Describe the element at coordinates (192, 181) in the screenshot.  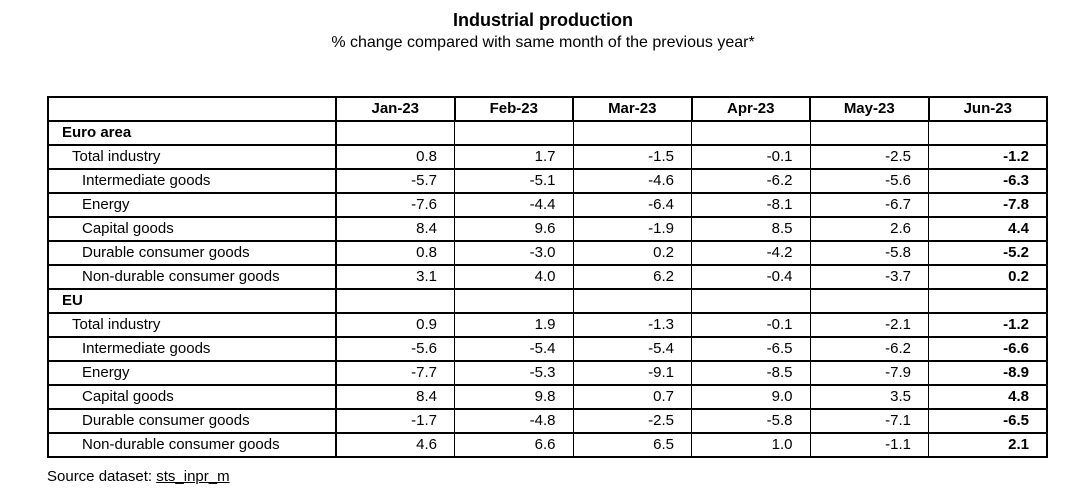
I see `row-label-cell: Intermediate goods` at that location.